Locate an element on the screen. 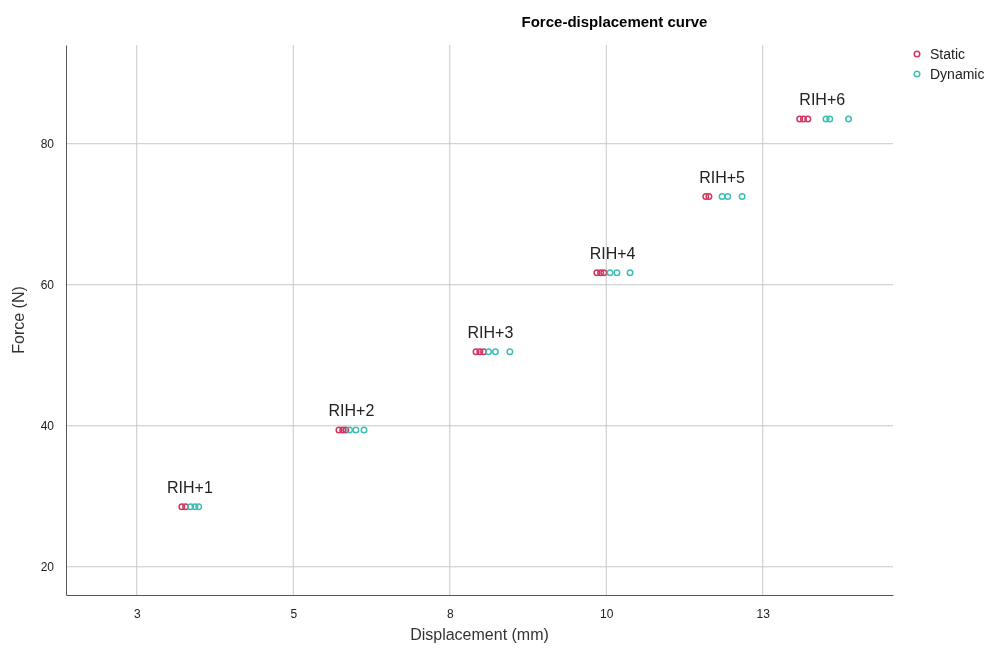  x-tick-label: 5 is located at coordinates (294, 613).